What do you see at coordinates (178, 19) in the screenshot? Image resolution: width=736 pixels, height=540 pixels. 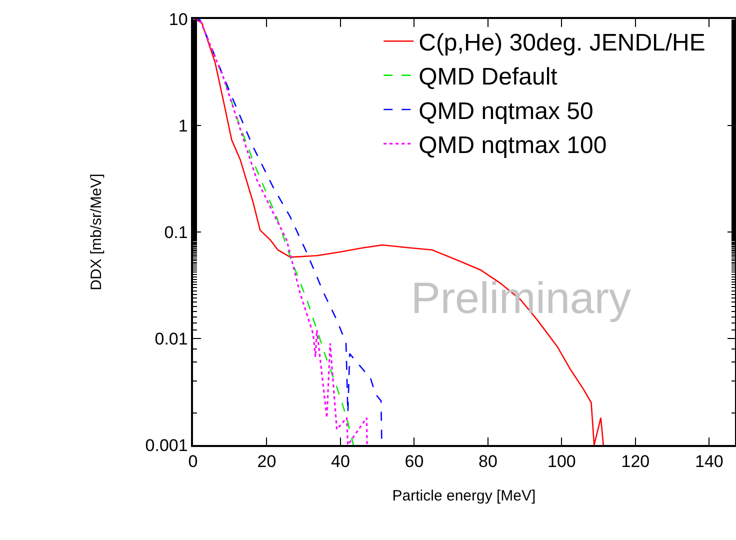 I see `y-tick-label: 10` at bounding box center [178, 19].